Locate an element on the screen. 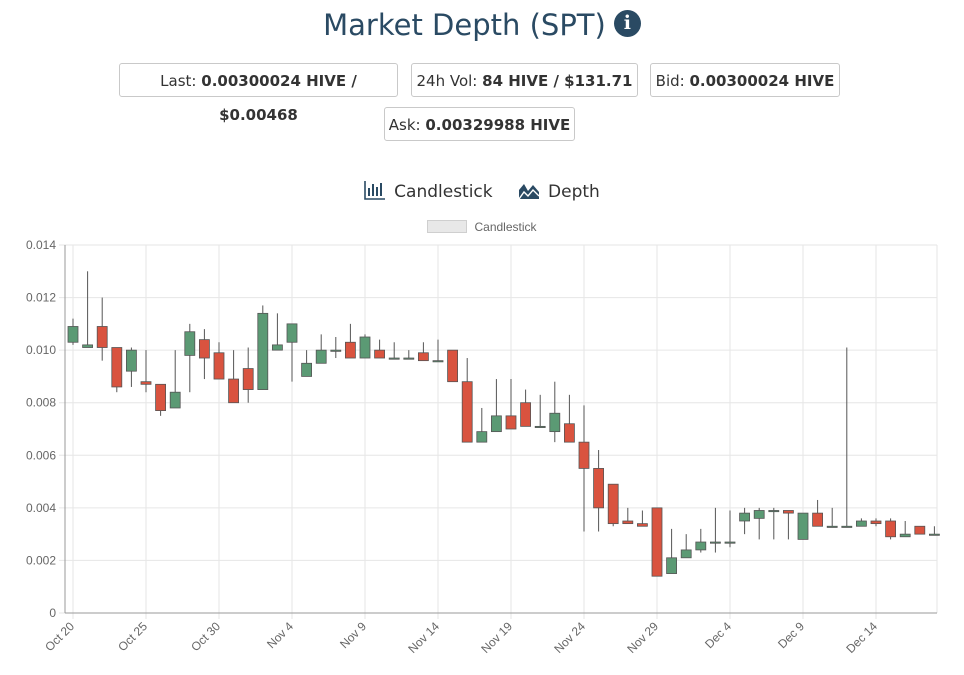 Image resolution: width=964 pixels, height=675 pixels. ask-label: Ask: is located at coordinates (404, 125).